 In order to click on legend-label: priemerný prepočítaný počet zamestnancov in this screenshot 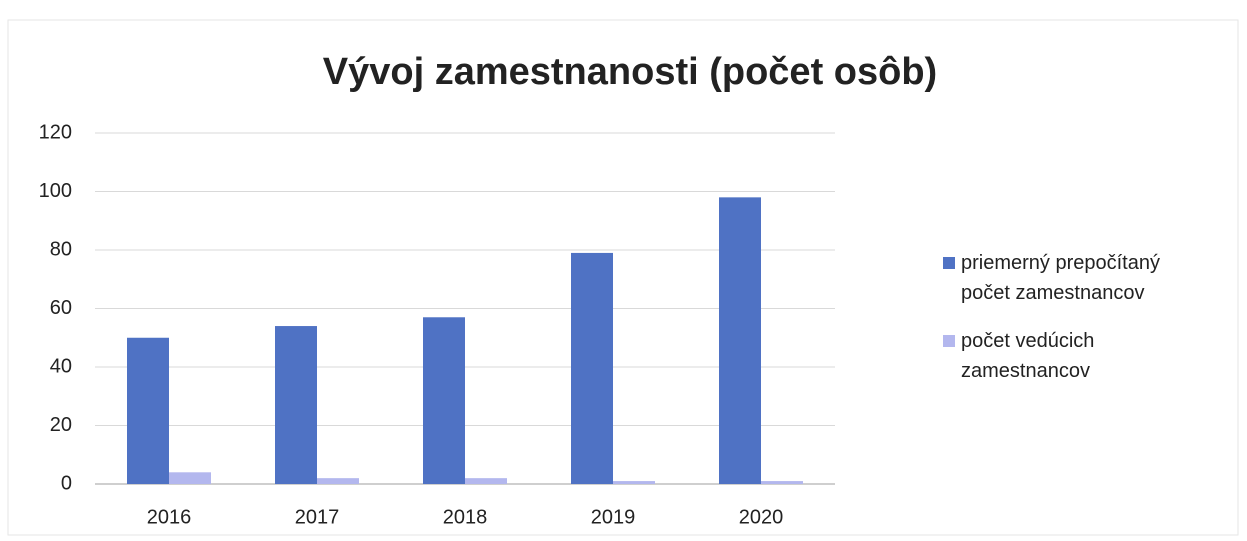, I will do `click(1060, 278)`.